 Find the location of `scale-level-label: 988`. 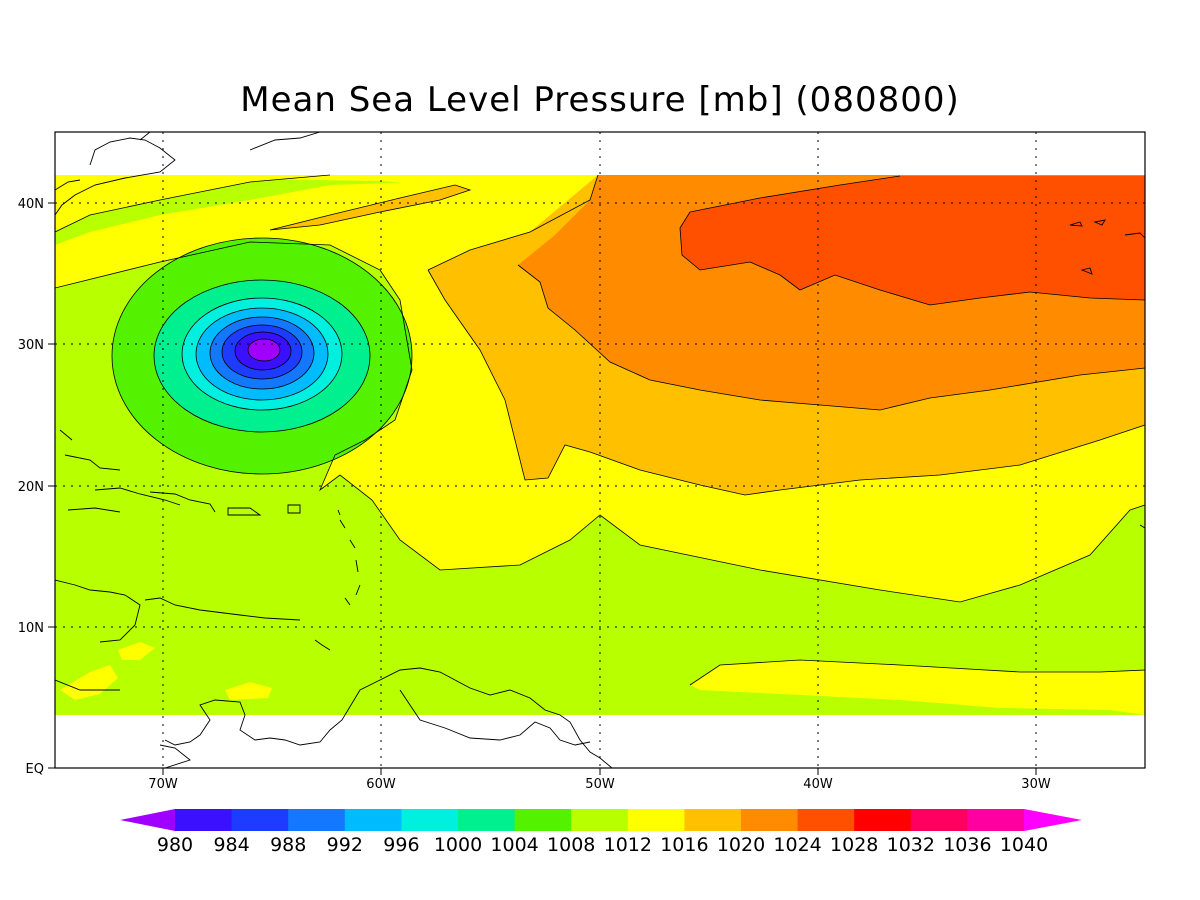

scale-level-label: 988 is located at coordinates (288, 845).